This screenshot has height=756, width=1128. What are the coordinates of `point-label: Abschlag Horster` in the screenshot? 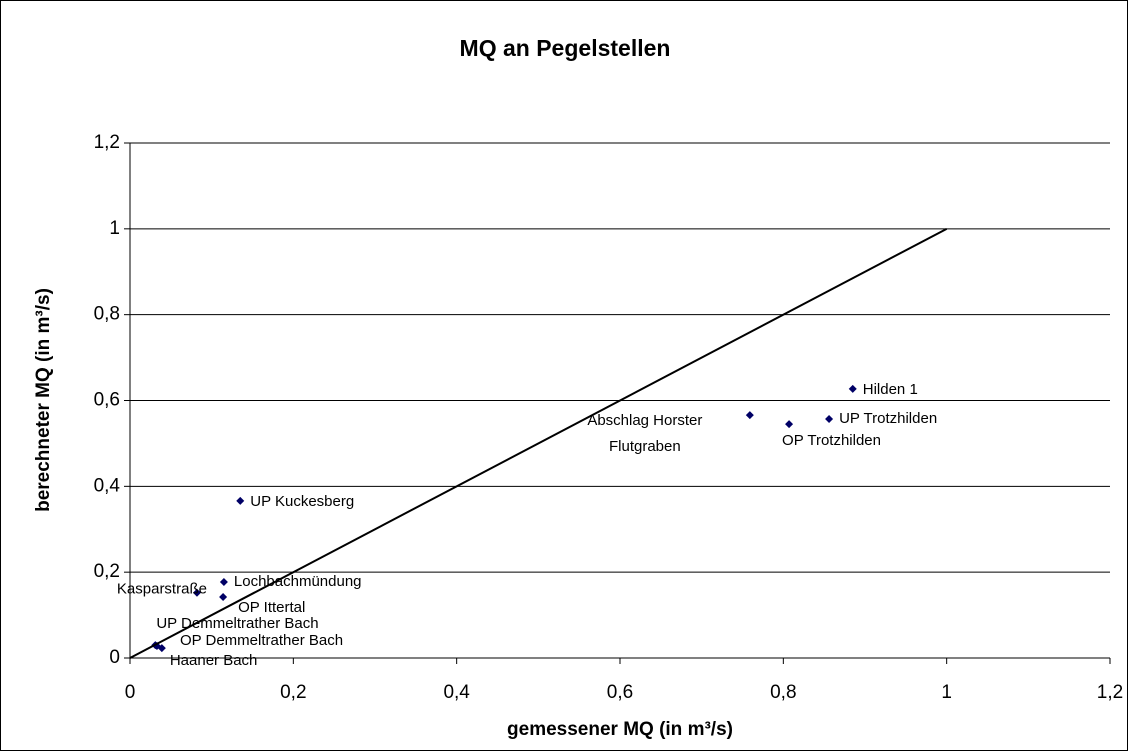 It's located at (644, 420).